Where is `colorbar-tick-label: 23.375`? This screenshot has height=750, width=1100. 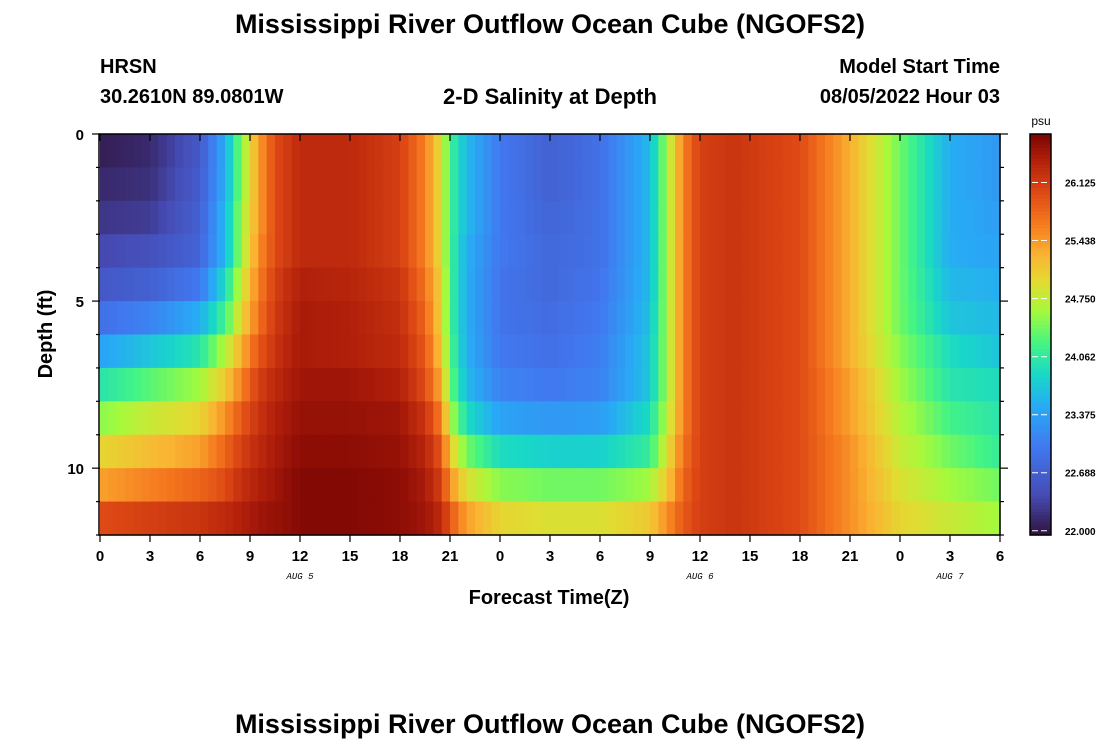 colorbar-tick-label: 23.375 is located at coordinates (1080, 416).